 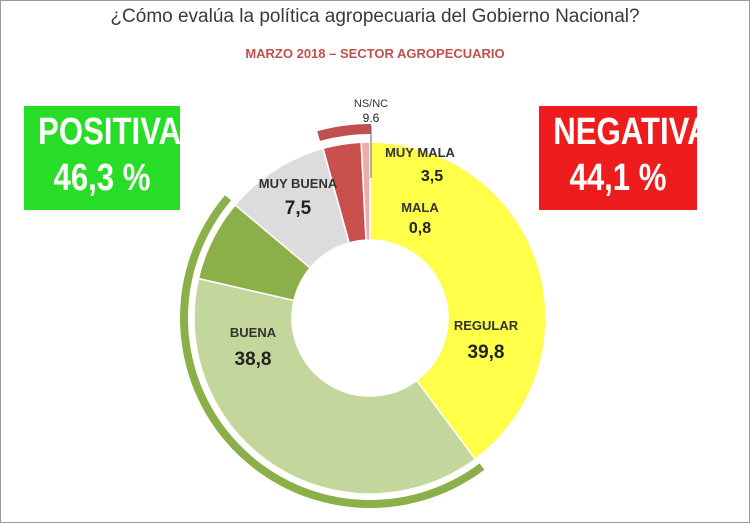 I want to click on value-buena: 38,8, so click(x=253, y=359).